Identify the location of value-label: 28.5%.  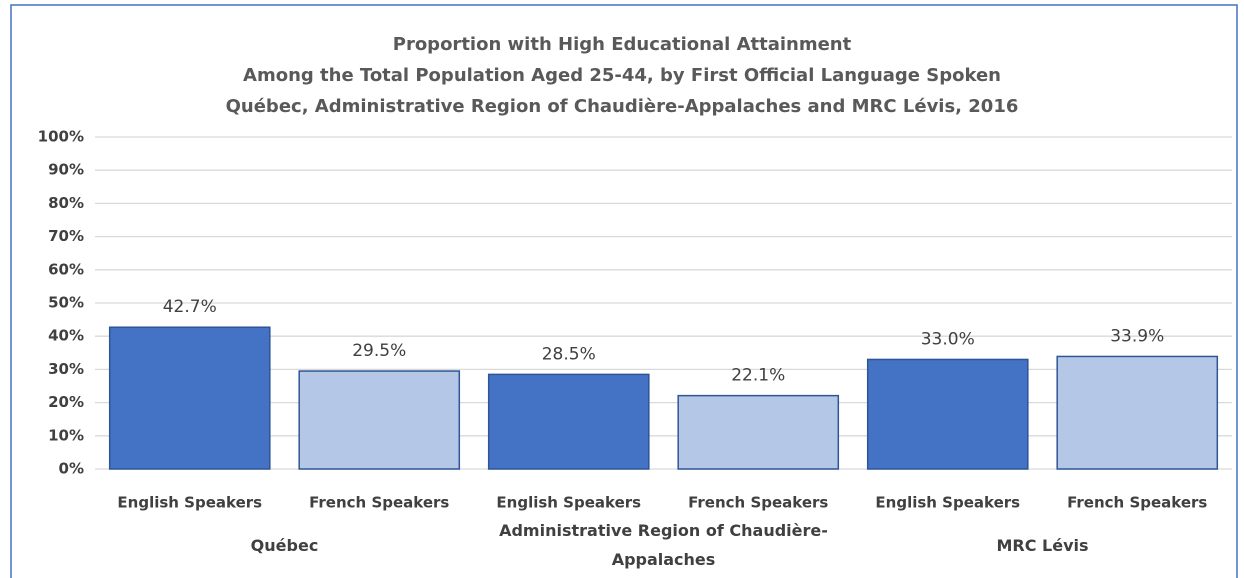
(569, 354).